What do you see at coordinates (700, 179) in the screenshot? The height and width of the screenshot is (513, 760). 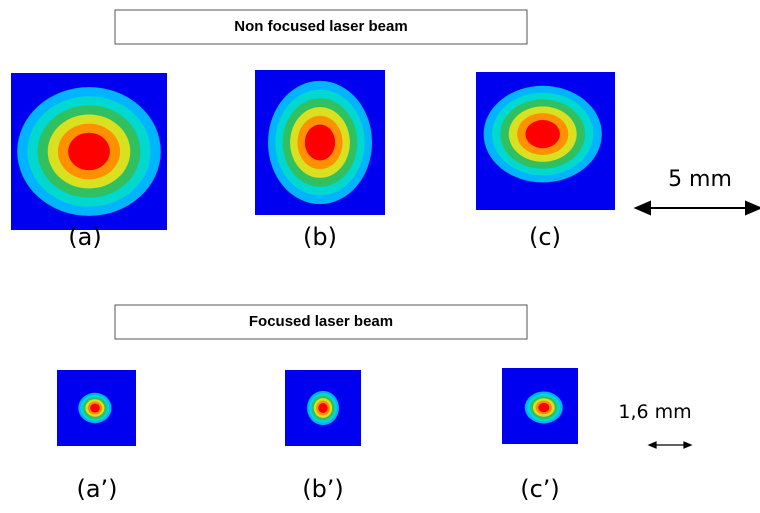 I see `scale-label: 5 mm` at bounding box center [700, 179].